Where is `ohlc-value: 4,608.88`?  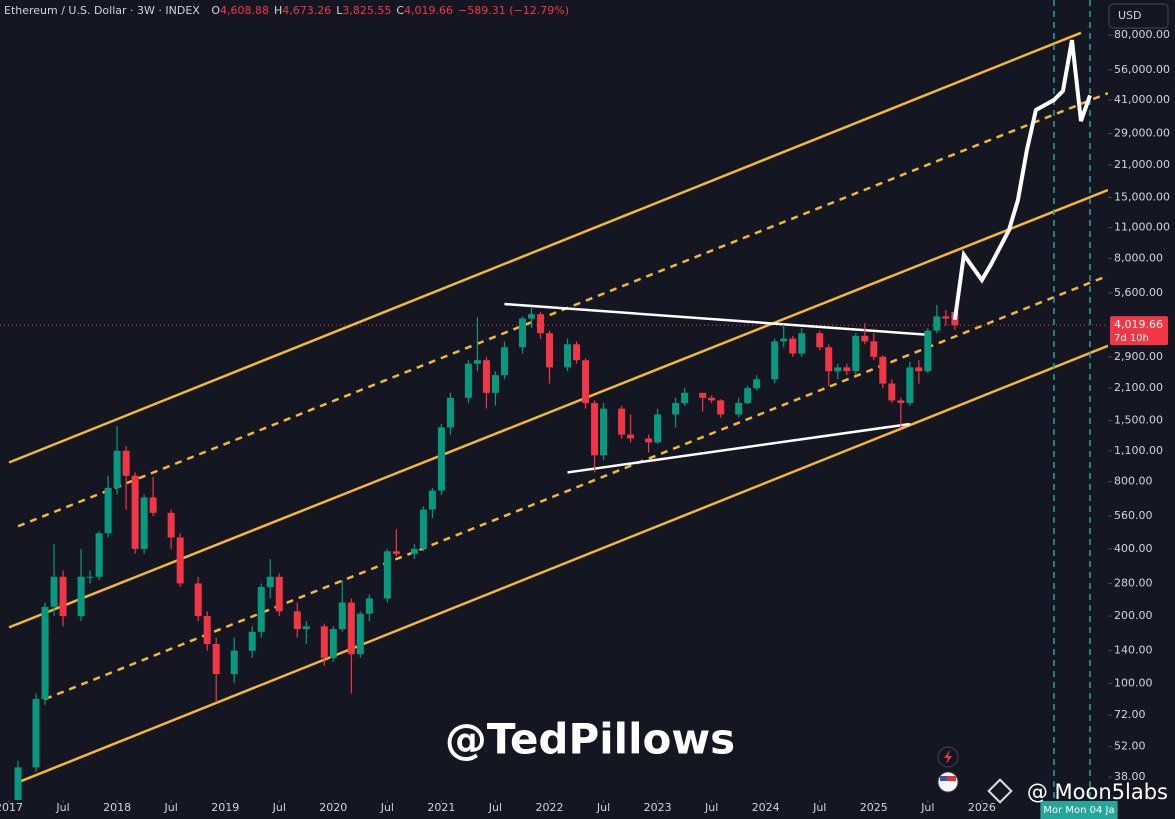
ohlc-value: 4,608.88 is located at coordinates (244, 10).